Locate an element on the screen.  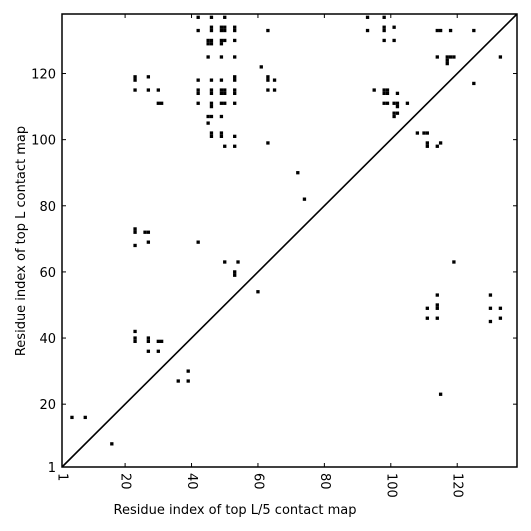
x-tick-label: 20 is located at coordinates (125, 481).